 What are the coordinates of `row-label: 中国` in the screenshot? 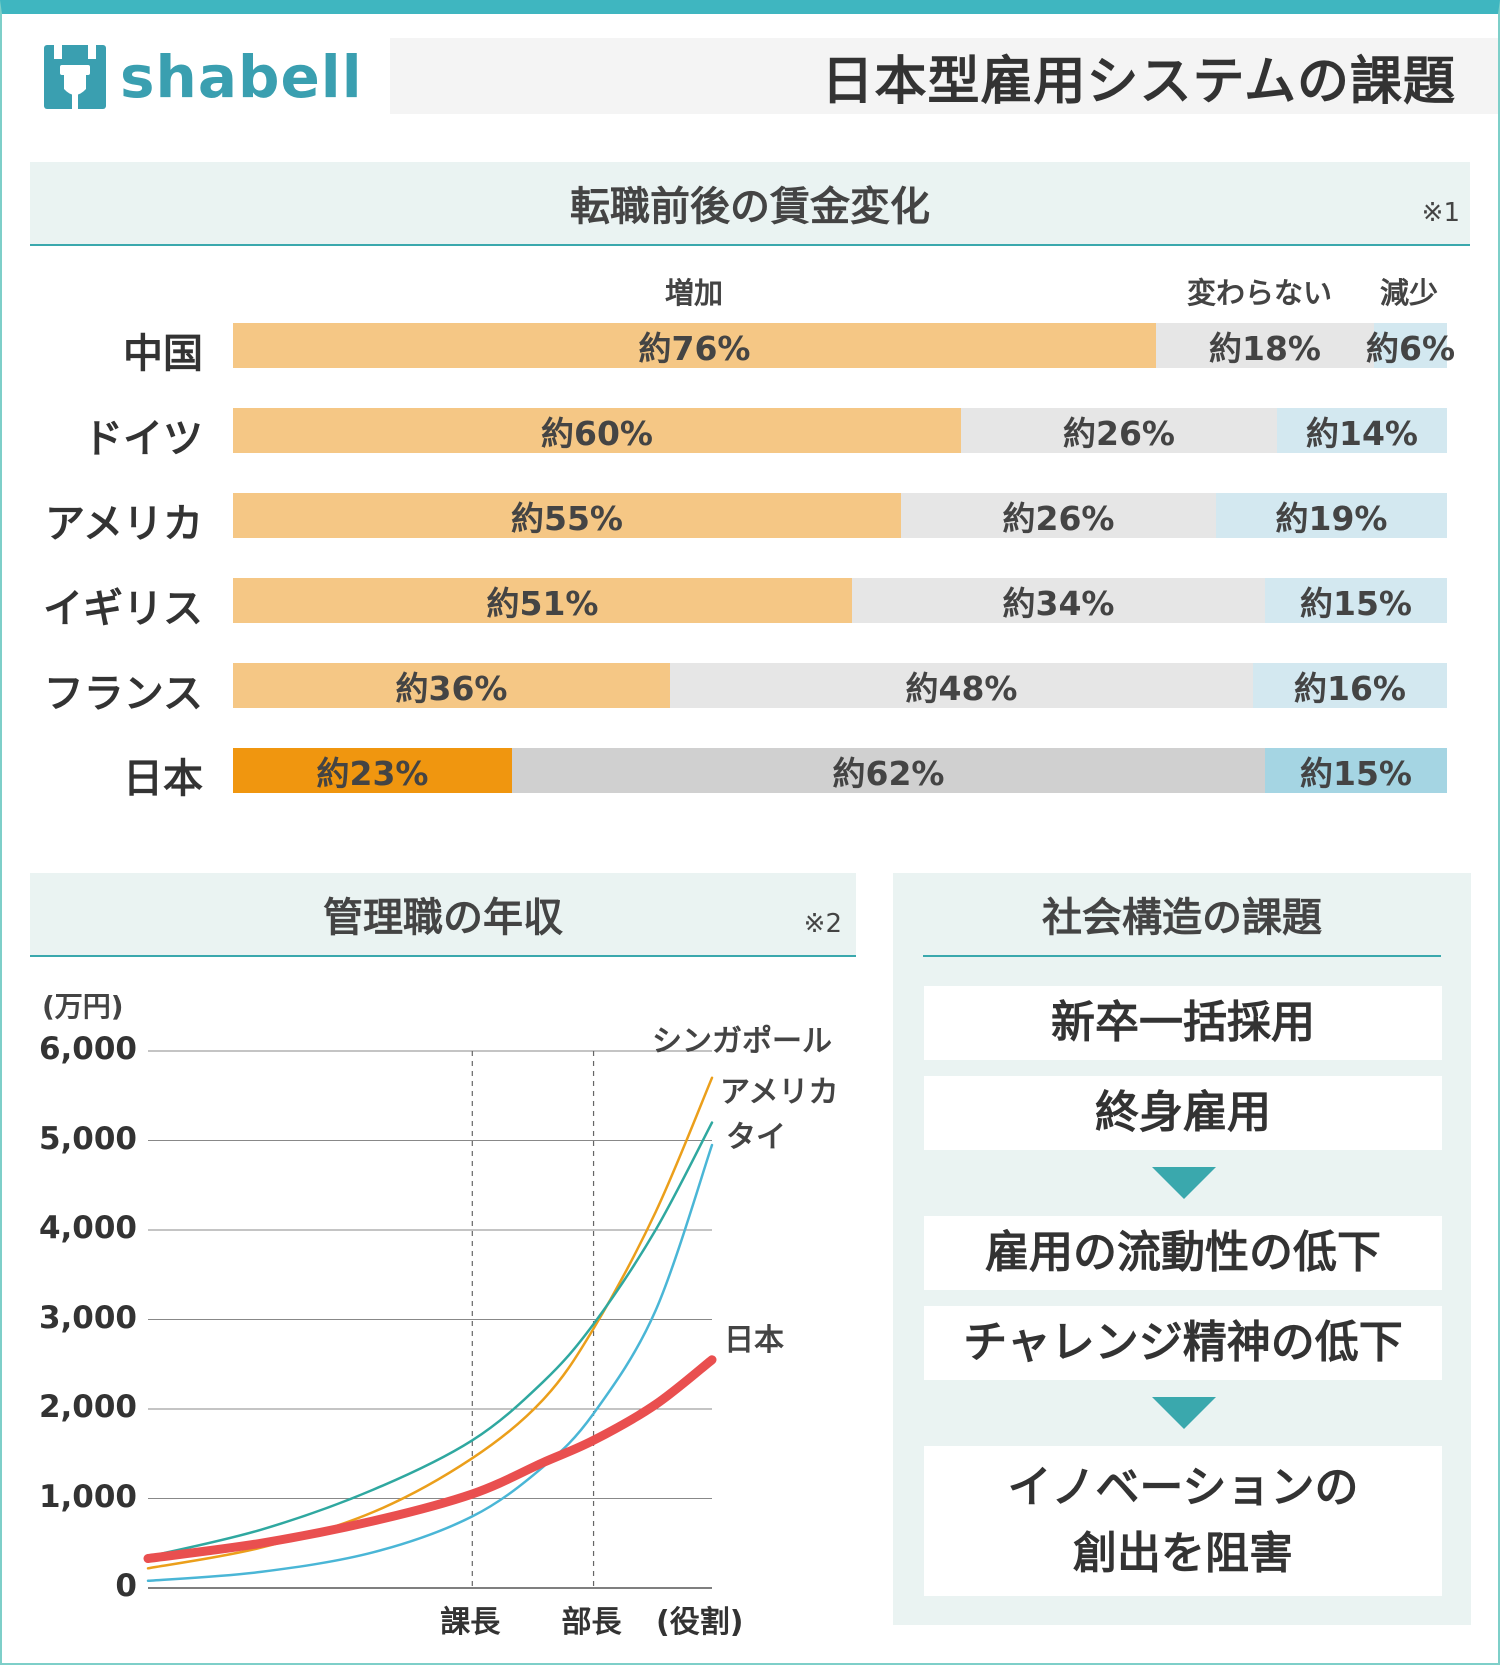 It's located at (163, 354).